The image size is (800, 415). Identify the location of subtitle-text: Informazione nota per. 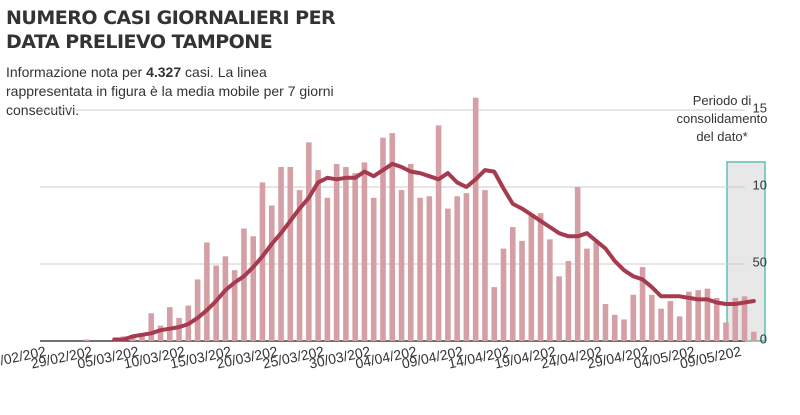
(74, 72).